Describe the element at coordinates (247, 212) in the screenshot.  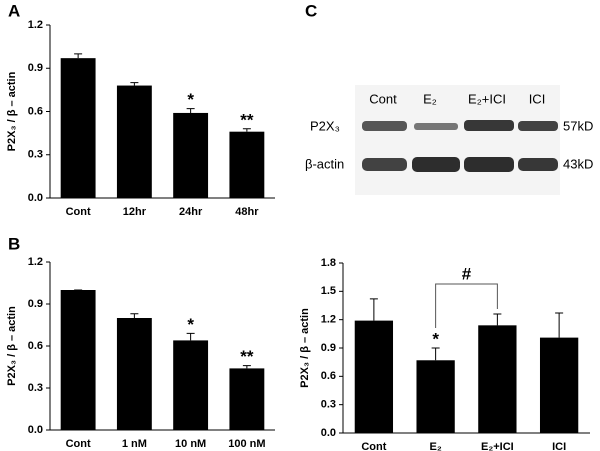
I see `x-tick-label: 48hr` at that location.